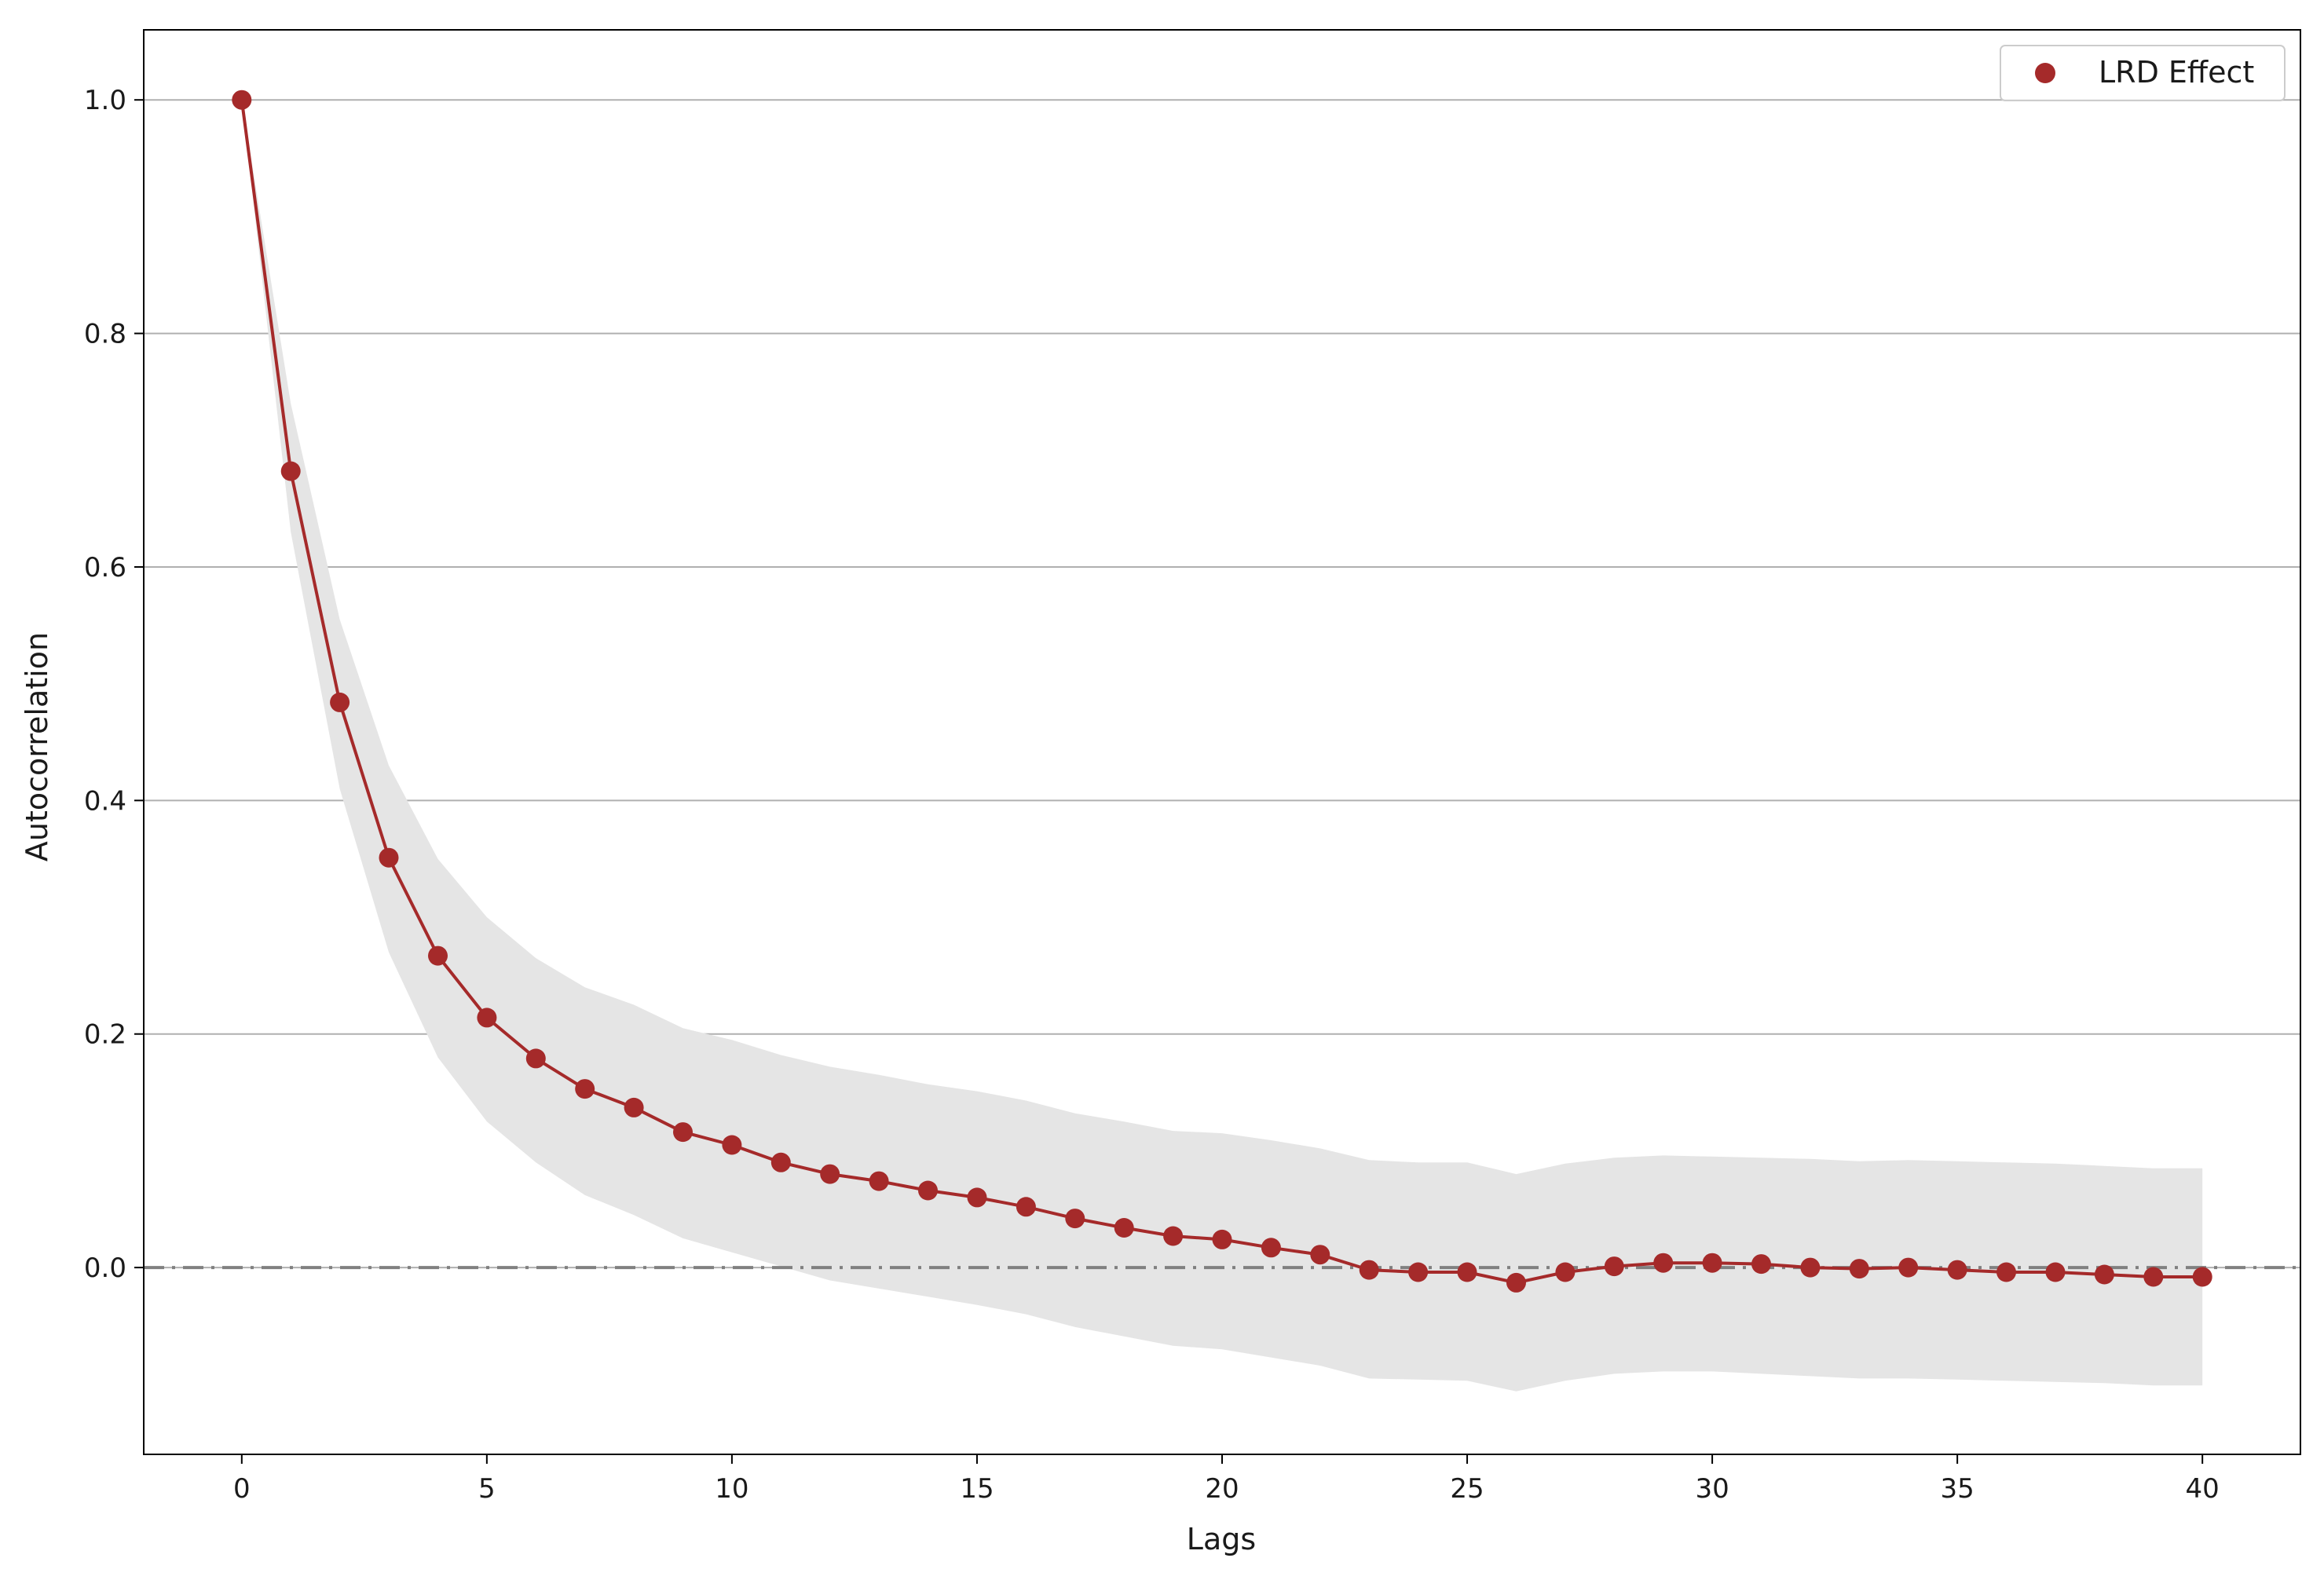 The width and height of the screenshot is (2324, 1580). I want to click on legend-box, so click(2143, 73).